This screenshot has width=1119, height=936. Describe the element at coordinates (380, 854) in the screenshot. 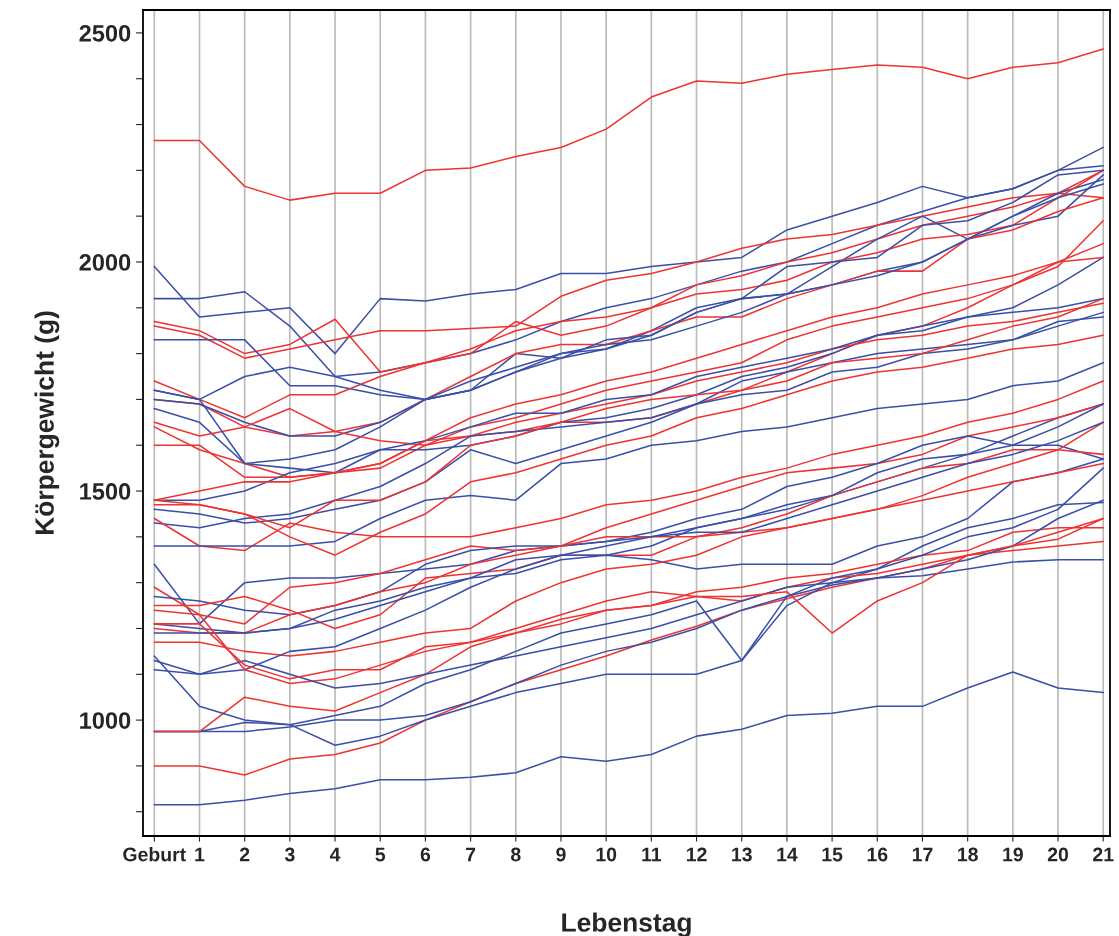

I see `x-tick-label: 5` at that location.